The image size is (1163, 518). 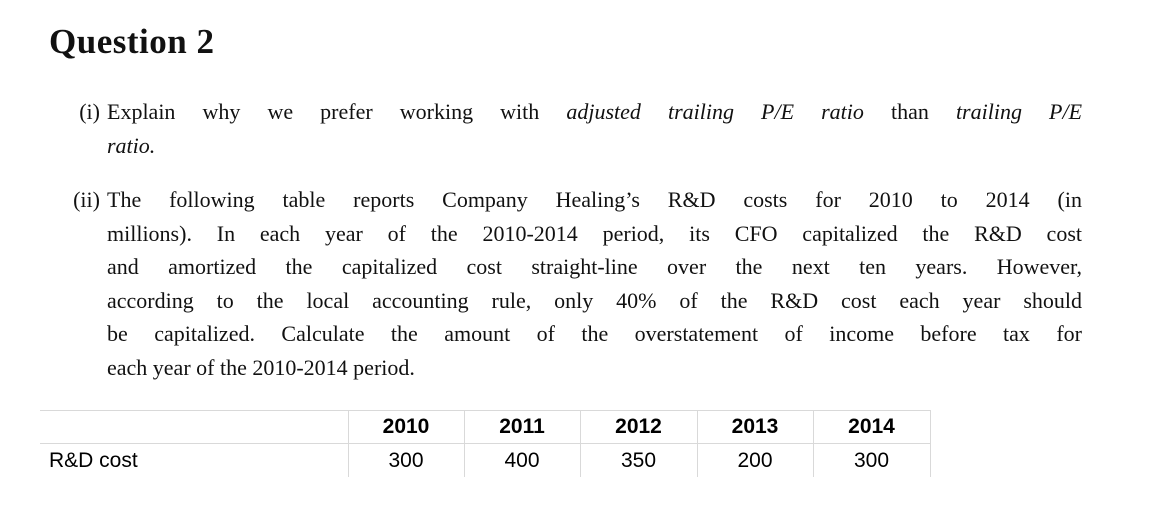 What do you see at coordinates (909, 111) in the screenshot?
I see `body-text: than` at bounding box center [909, 111].